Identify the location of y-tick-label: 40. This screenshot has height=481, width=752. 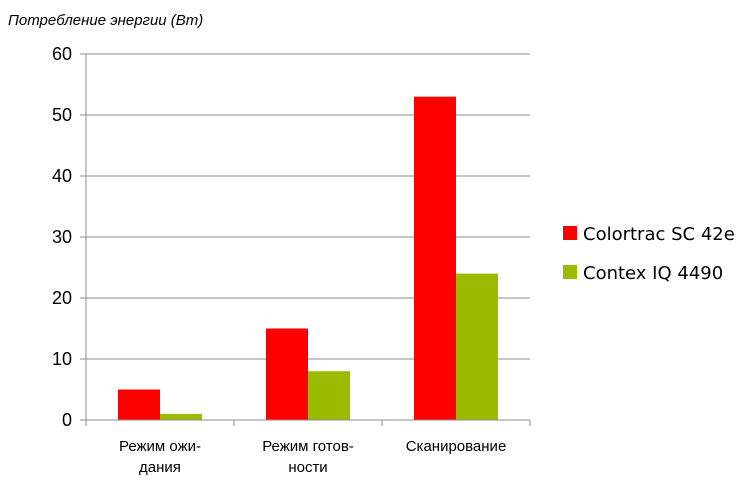
(62, 176).